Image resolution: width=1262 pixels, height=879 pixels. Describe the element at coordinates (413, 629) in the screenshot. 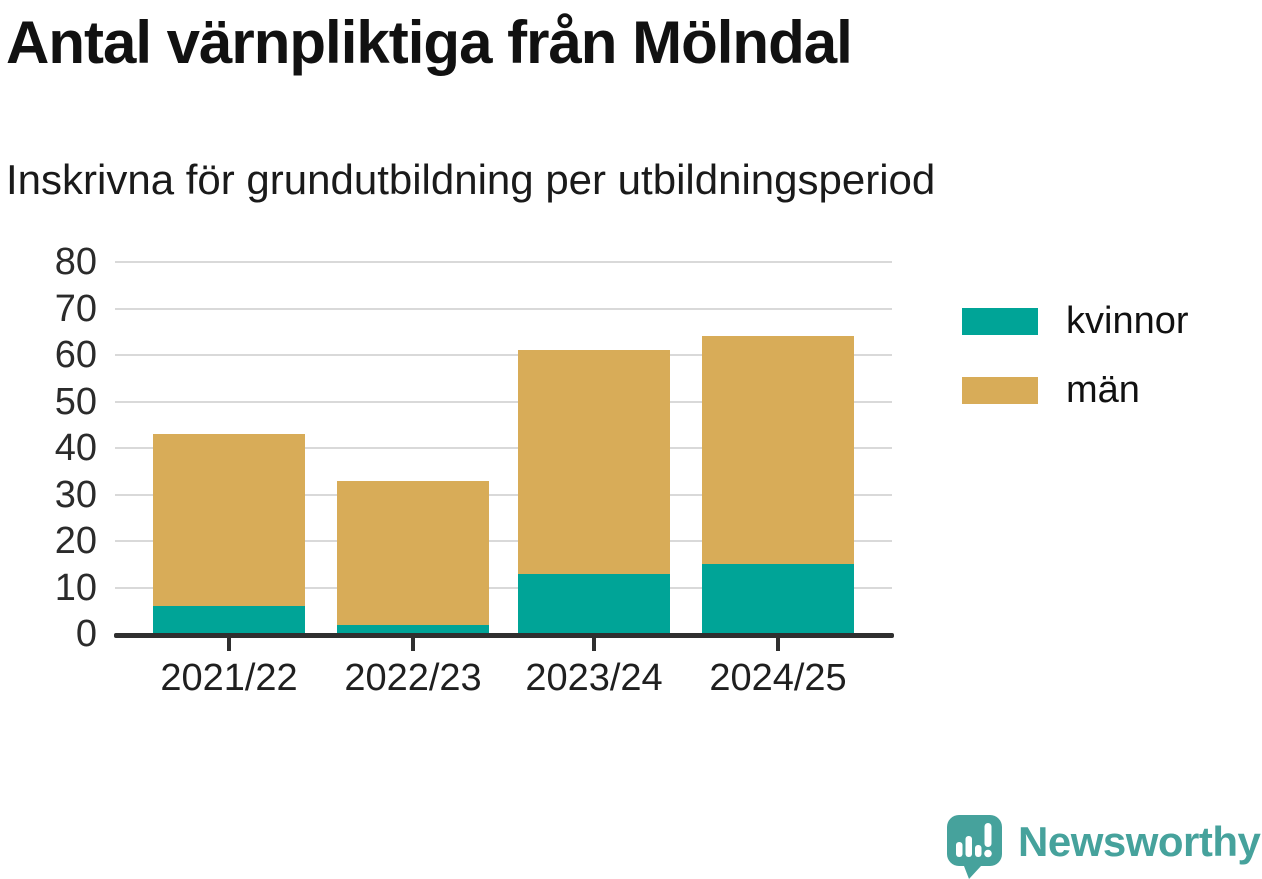

I see `bar-segment-kvinnor-2022/23` at that location.